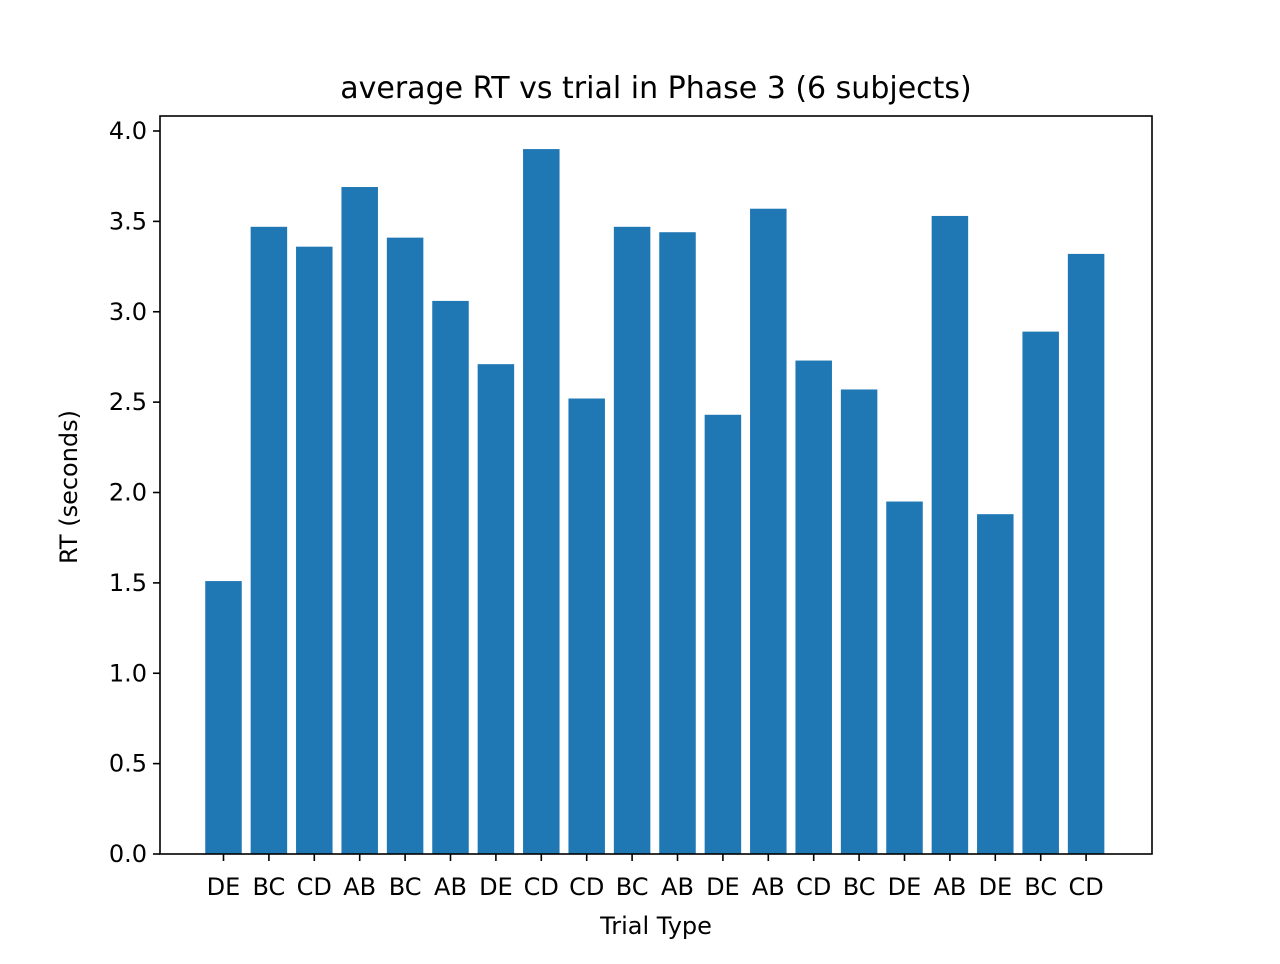  I want to click on y-tick-label: 0.5, so click(128, 764).